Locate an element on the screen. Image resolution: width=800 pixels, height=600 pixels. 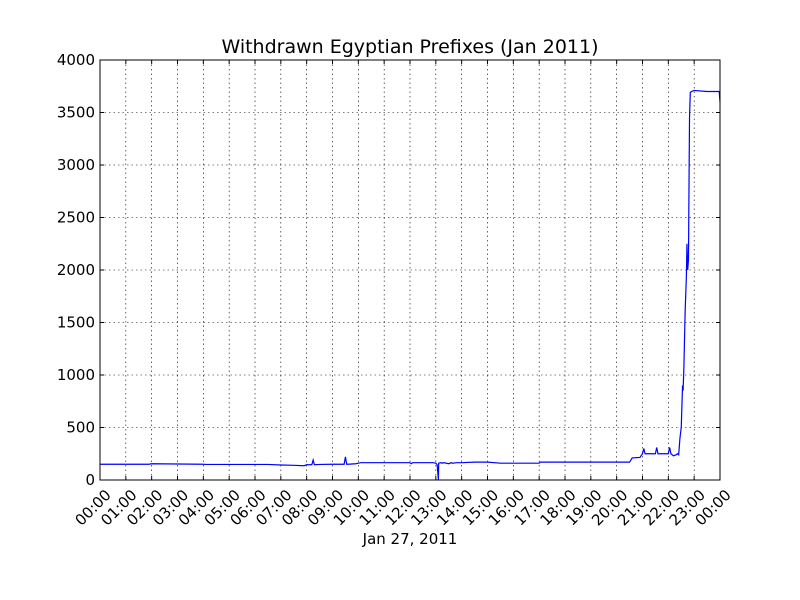
y-tick-label: 500 is located at coordinates (80, 428).